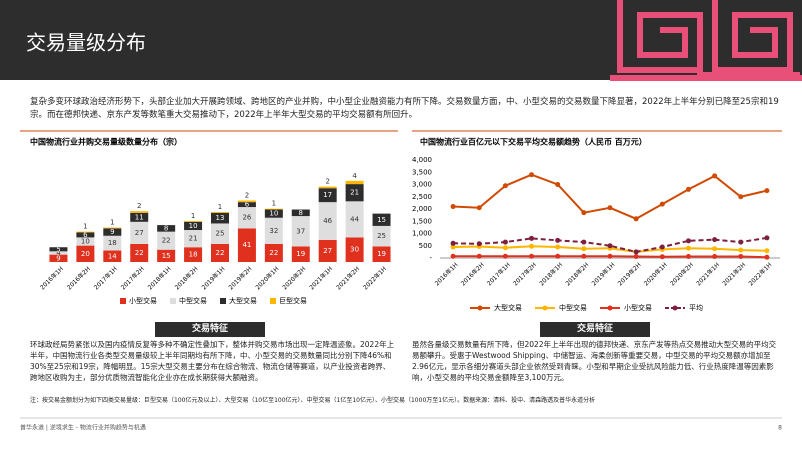 This screenshot has width=802, height=451. I want to click on value-label: 25, so click(381, 236).